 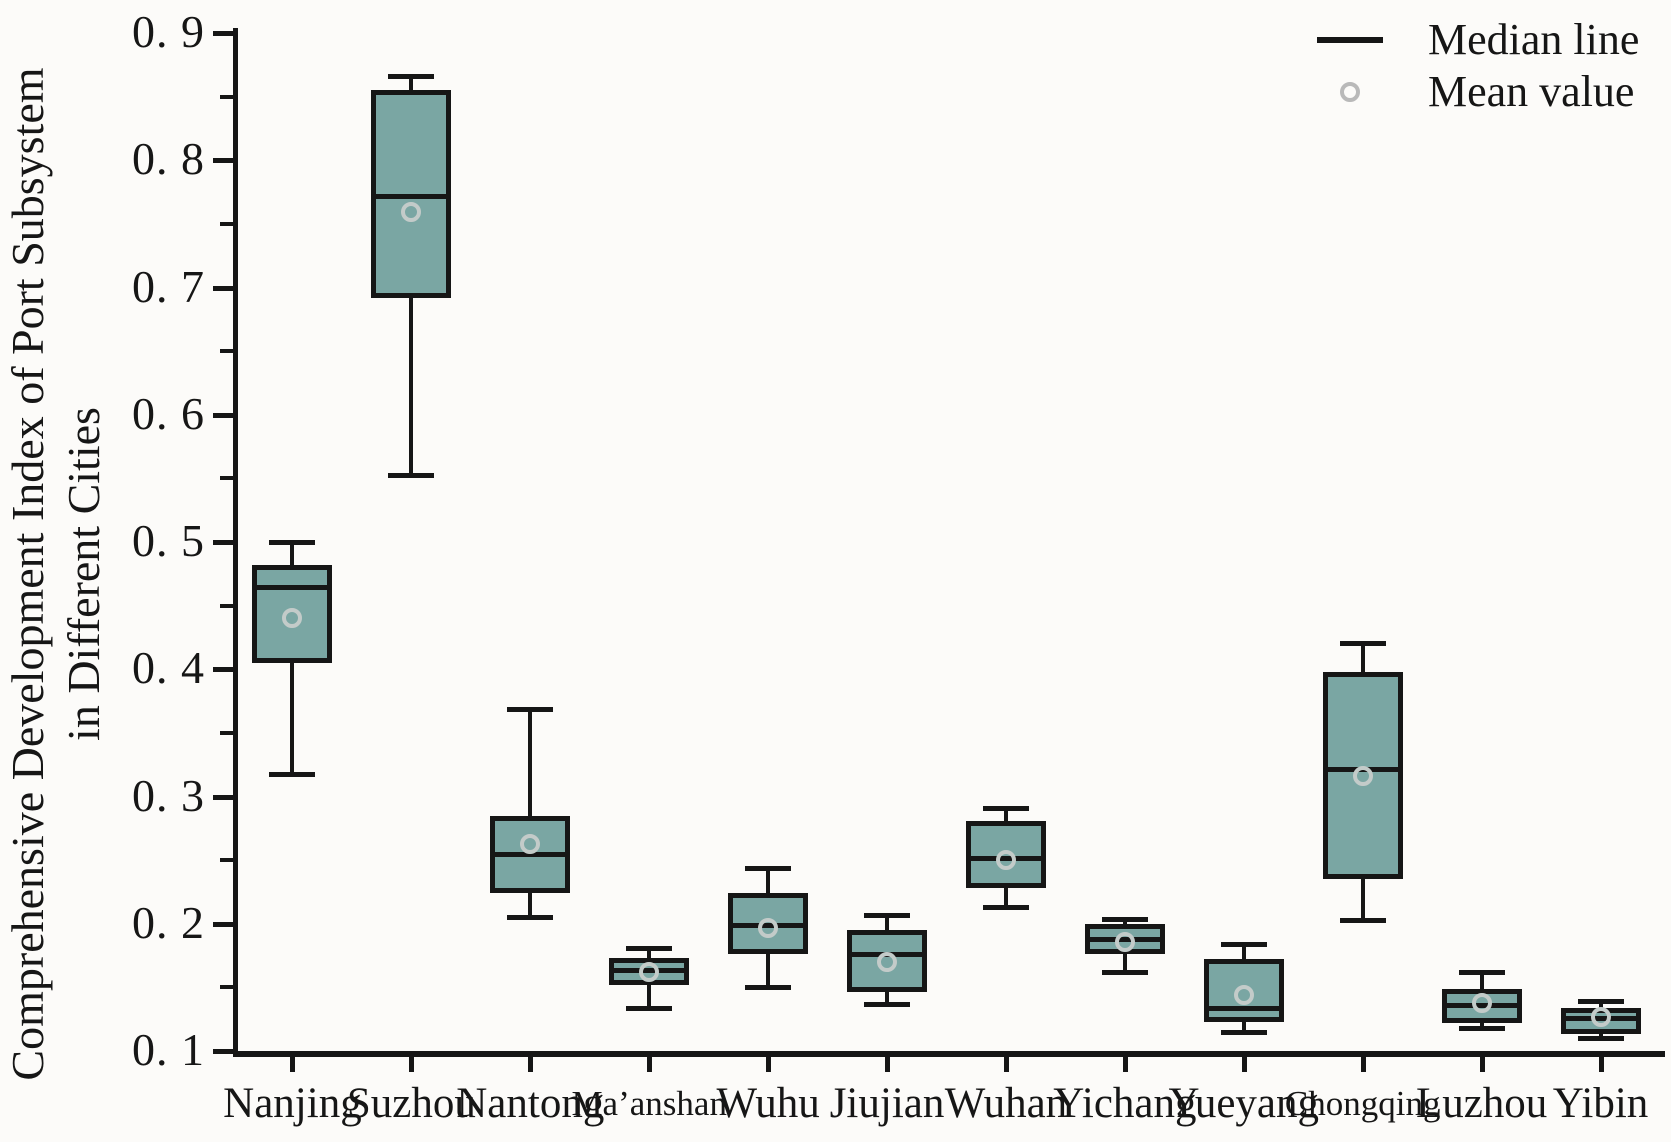 What do you see at coordinates (1531, 91) in the screenshot?
I see `legend-label-mean: Mean value` at bounding box center [1531, 91].